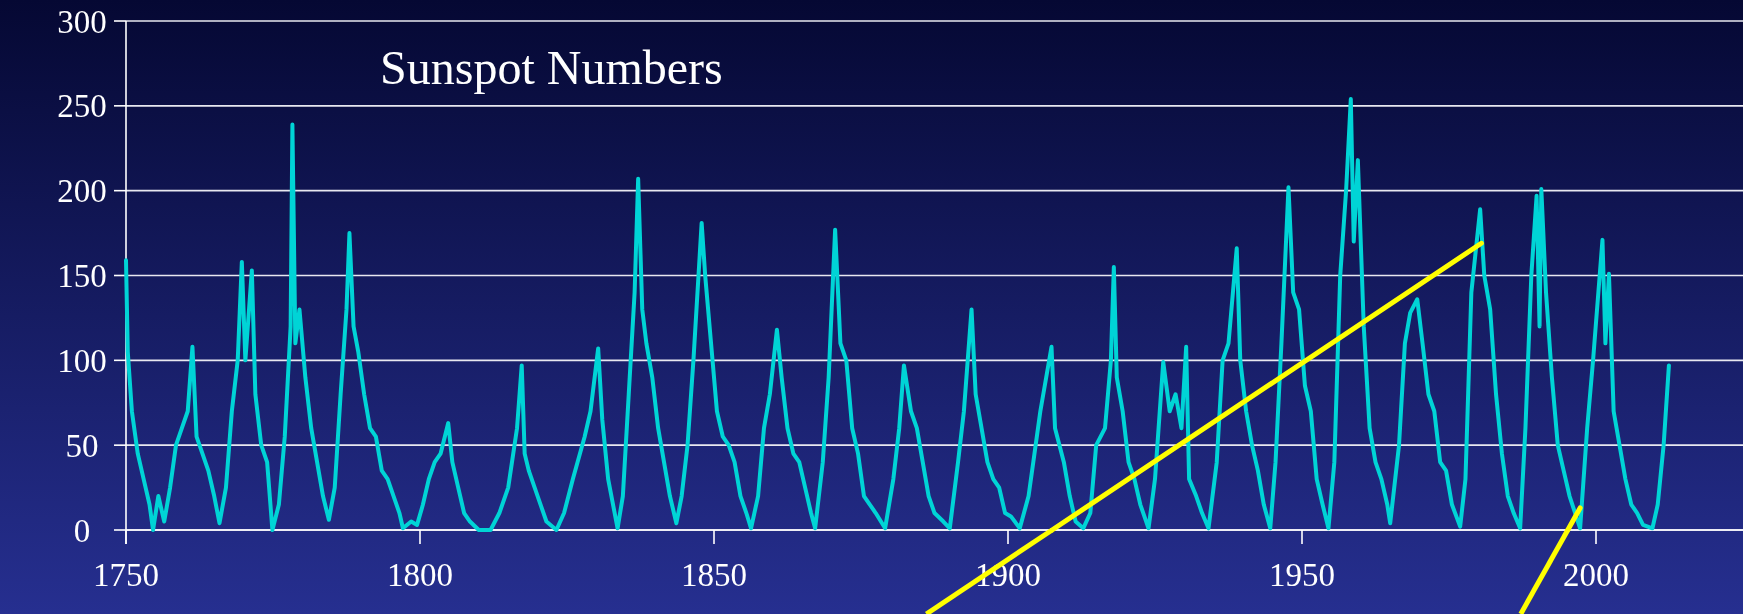 The width and height of the screenshot is (1743, 614). What do you see at coordinates (126, 575) in the screenshot?
I see `x-tick-label: 1750` at bounding box center [126, 575].